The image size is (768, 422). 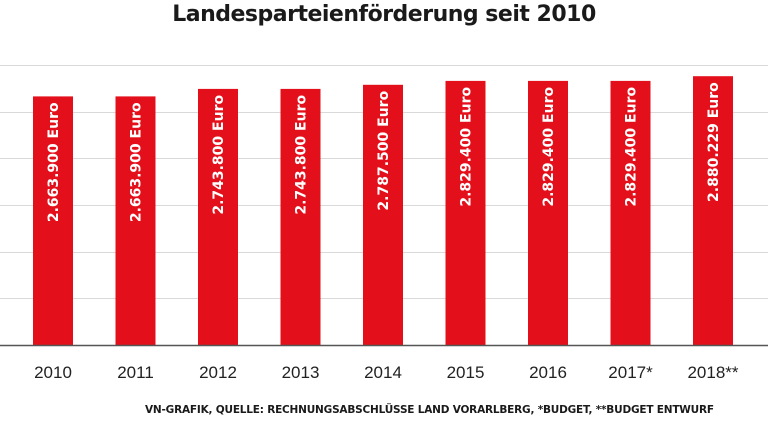 What do you see at coordinates (135, 372) in the screenshot?
I see `x-tick-label: 2011` at bounding box center [135, 372].